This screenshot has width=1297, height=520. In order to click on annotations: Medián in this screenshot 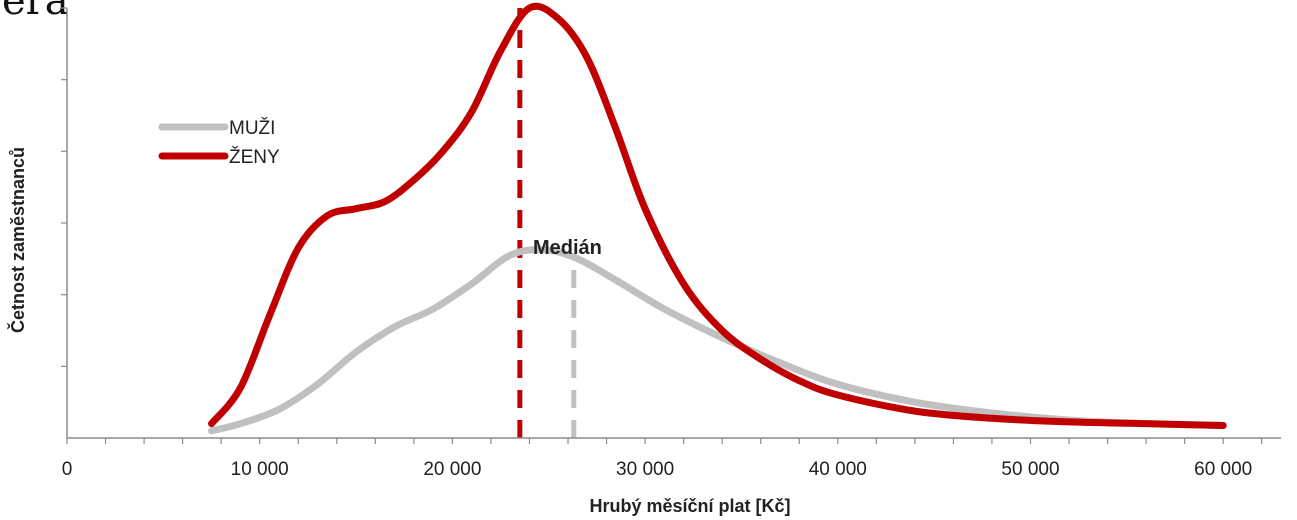, I will do `click(567, 248)`.